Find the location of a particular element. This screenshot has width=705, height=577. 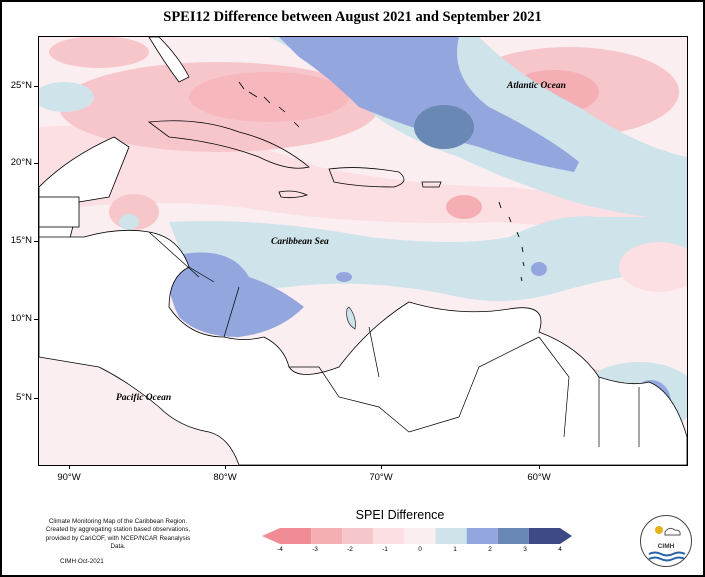

legend-title: SPEI Difference is located at coordinates (400, 515).